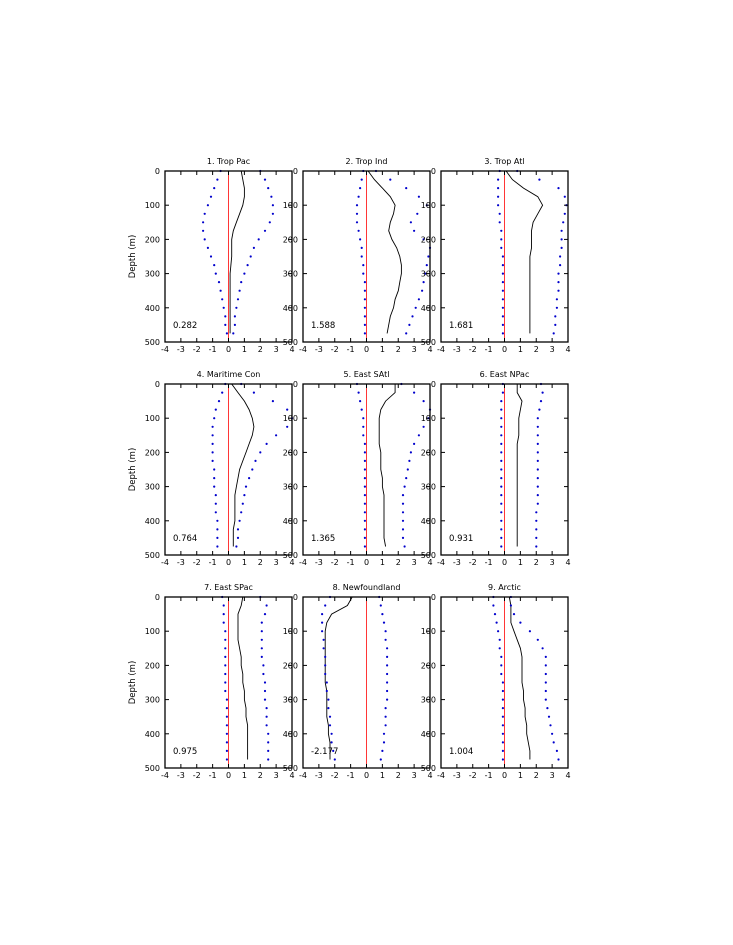 The width and height of the screenshot is (733, 945). Describe the element at coordinates (295, 171) in the screenshot. I see `y-tick-label: 0` at that location.